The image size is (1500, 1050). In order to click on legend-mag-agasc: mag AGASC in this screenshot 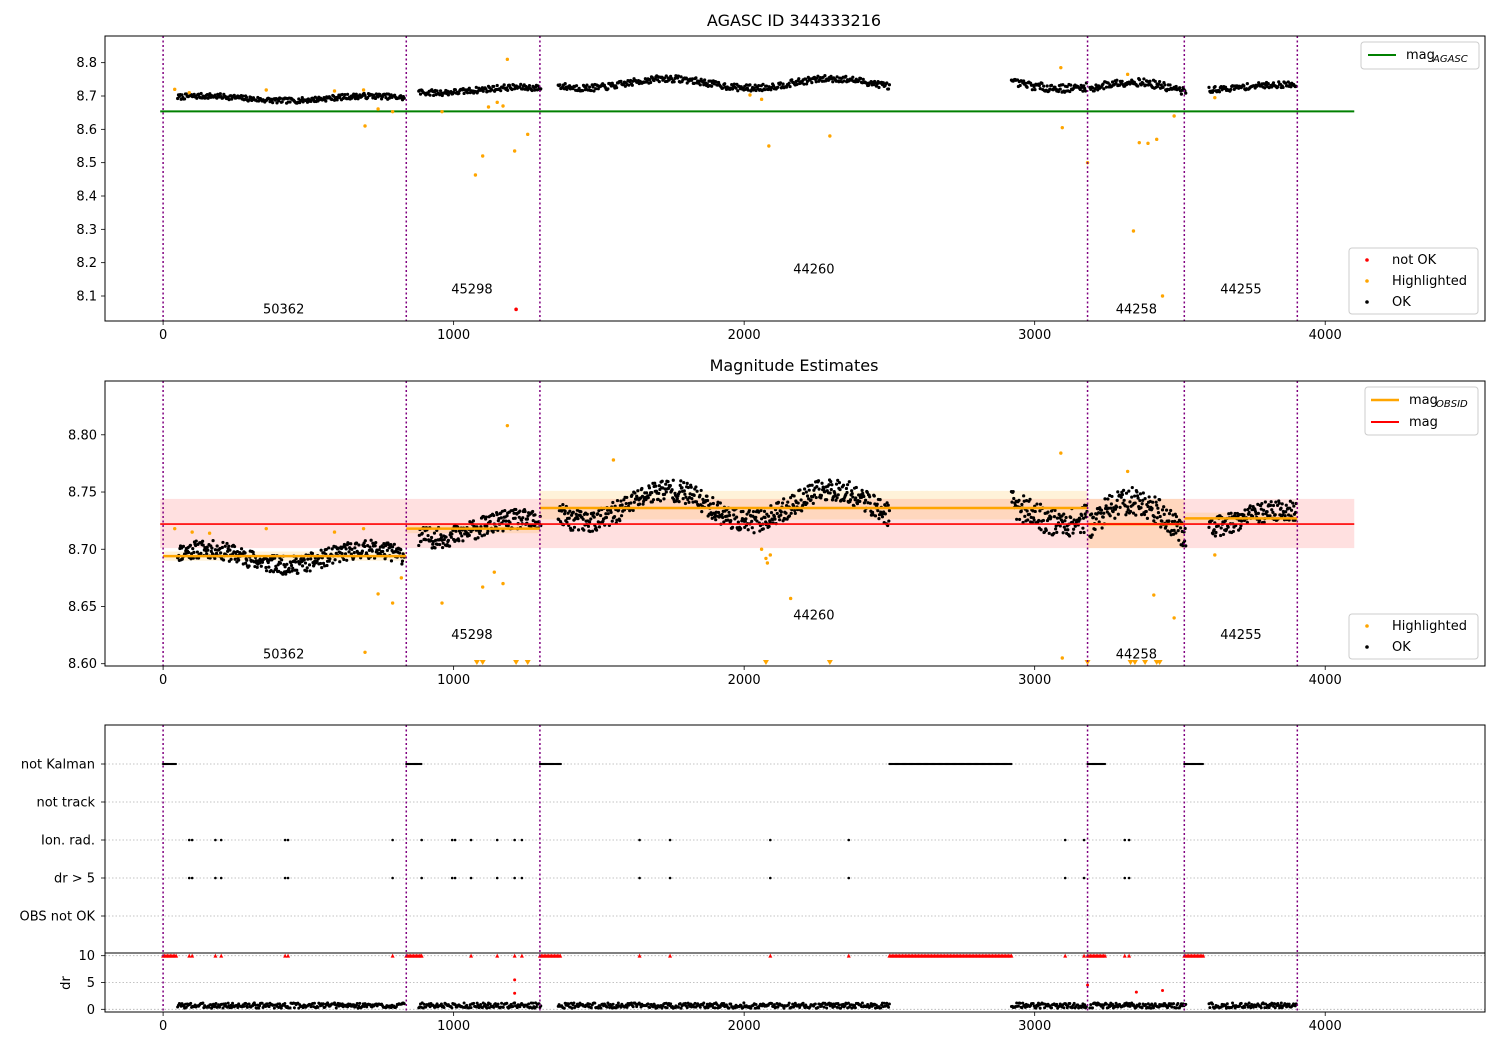, I will do `click(1420, 55)`.